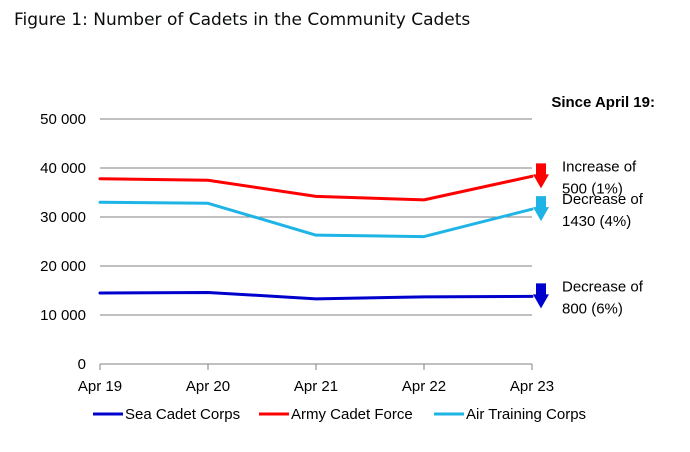  Describe the element at coordinates (599, 166) in the screenshot. I see `annotation-line1: Increase of` at that location.